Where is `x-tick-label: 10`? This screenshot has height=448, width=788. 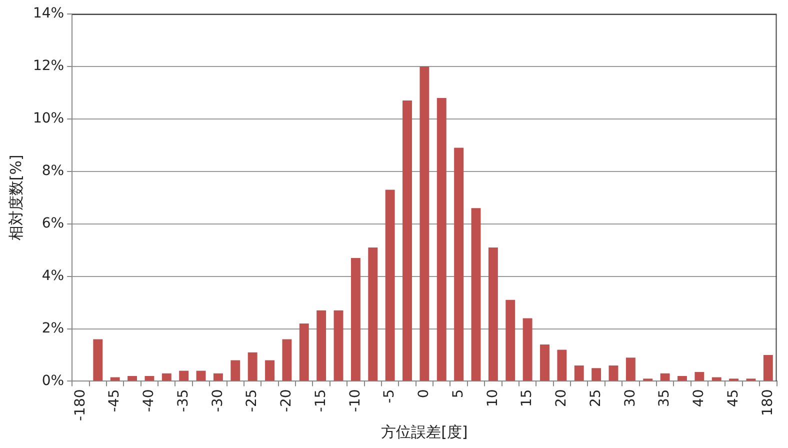 x-tick-label: 10 is located at coordinates (492, 398).